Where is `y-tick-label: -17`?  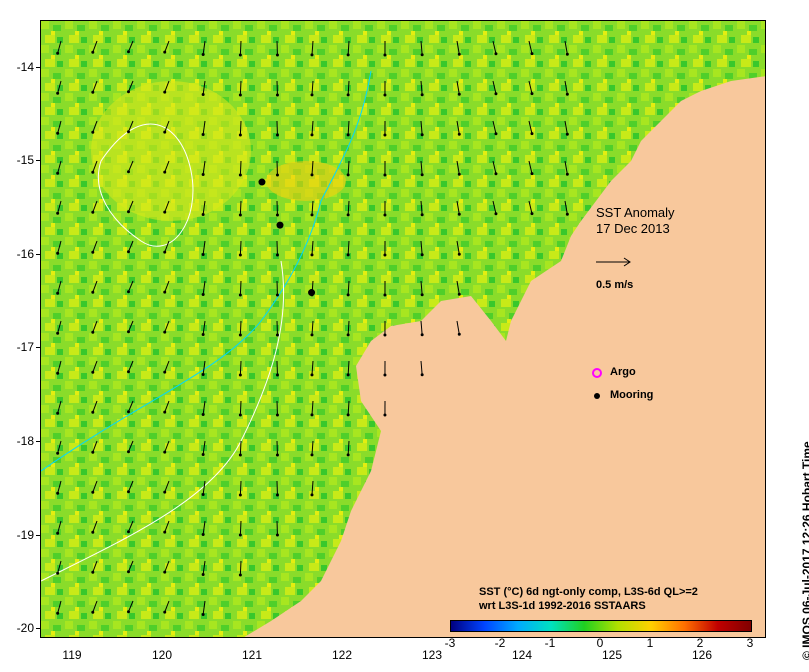
y-tick-label: -17 is located at coordinates (25, 347).